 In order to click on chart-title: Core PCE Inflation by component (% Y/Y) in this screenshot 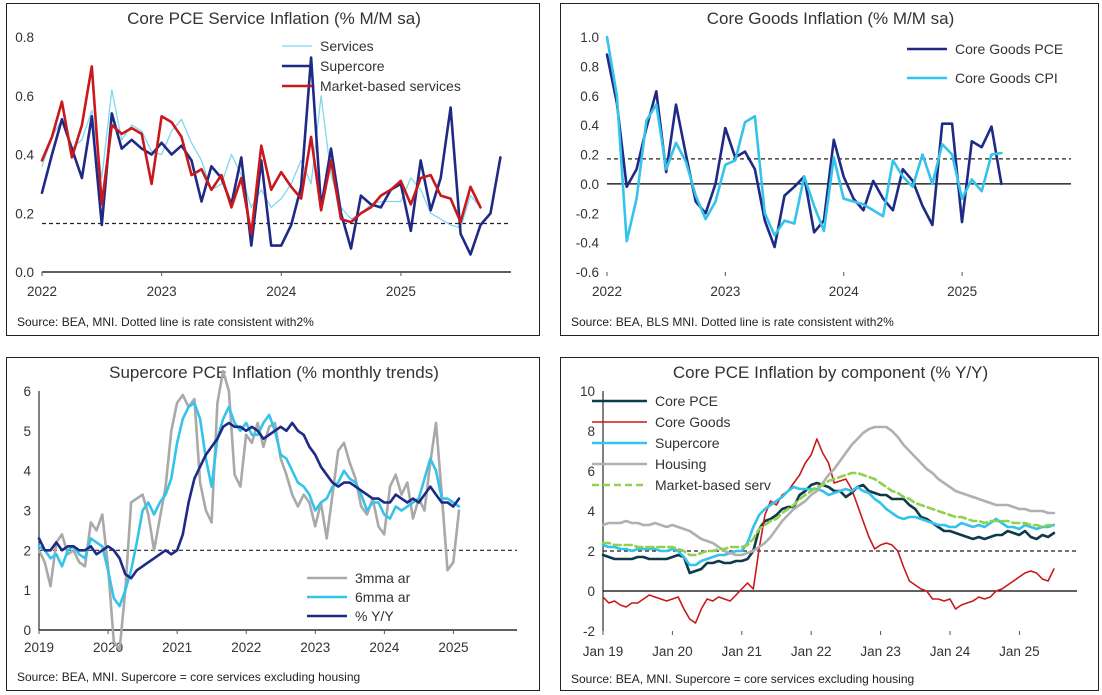, I will do `click(830, 372)`.